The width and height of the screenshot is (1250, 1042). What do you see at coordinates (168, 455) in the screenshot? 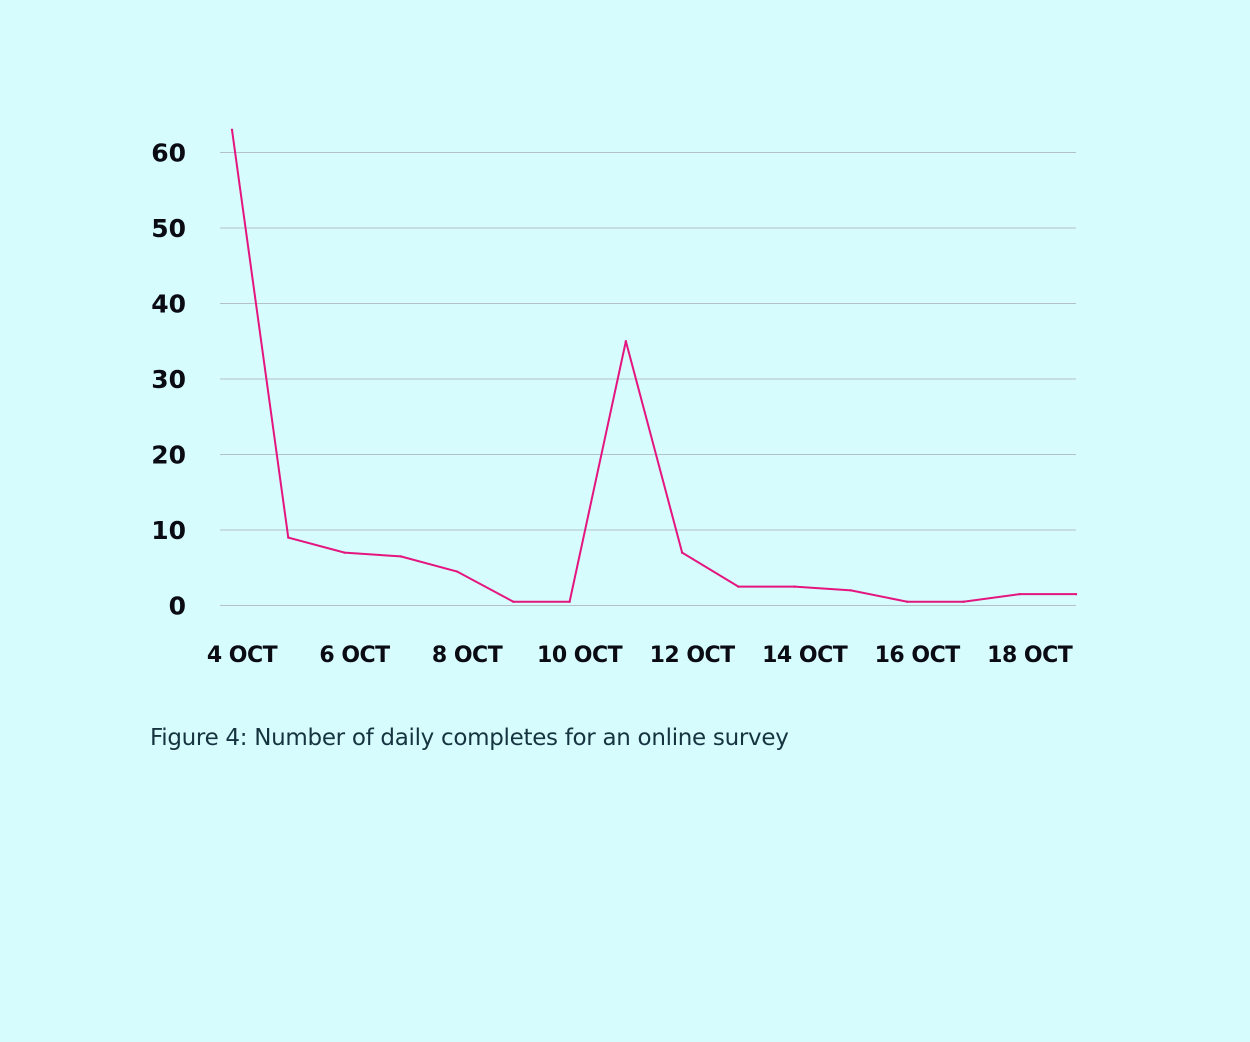
I see `y-tick-label: 20` at bounding box center [168, 455].